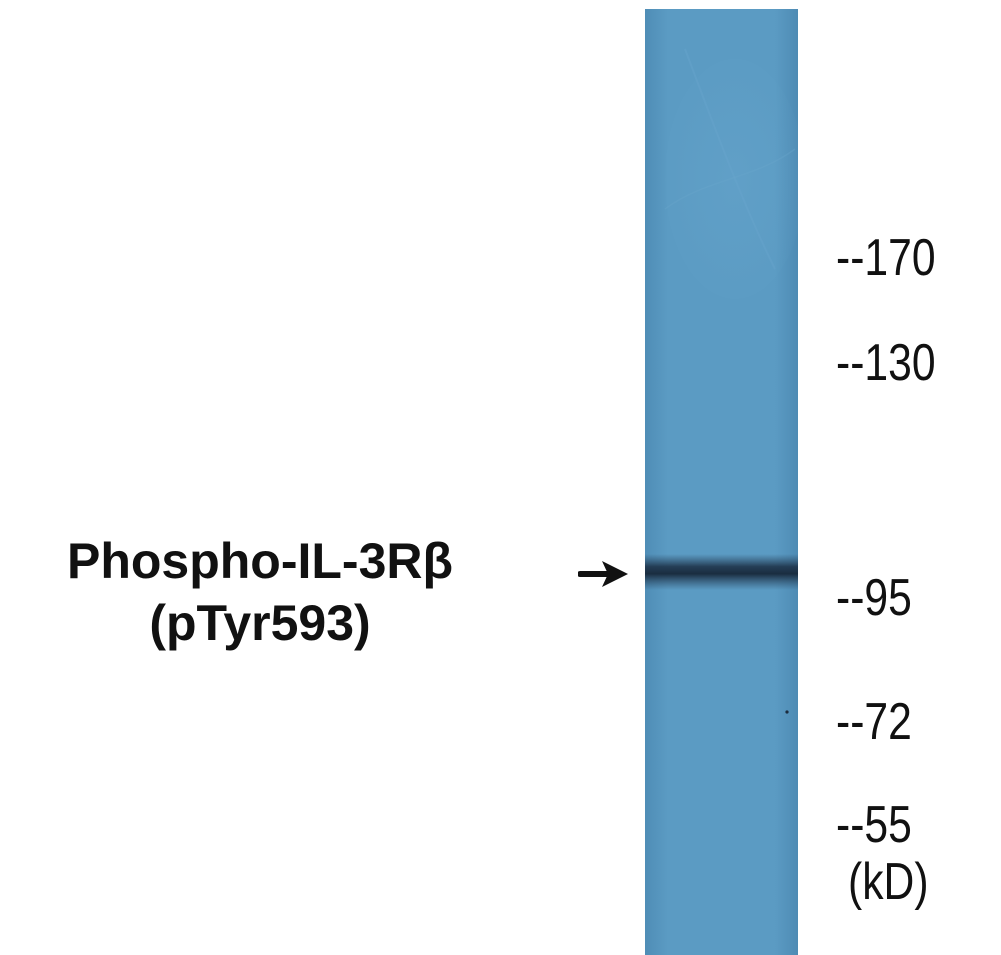 This screenshot has height=955, width=1001. I want to click on protein-name: Phospho-IL-3Rβ, so click(260, 561).